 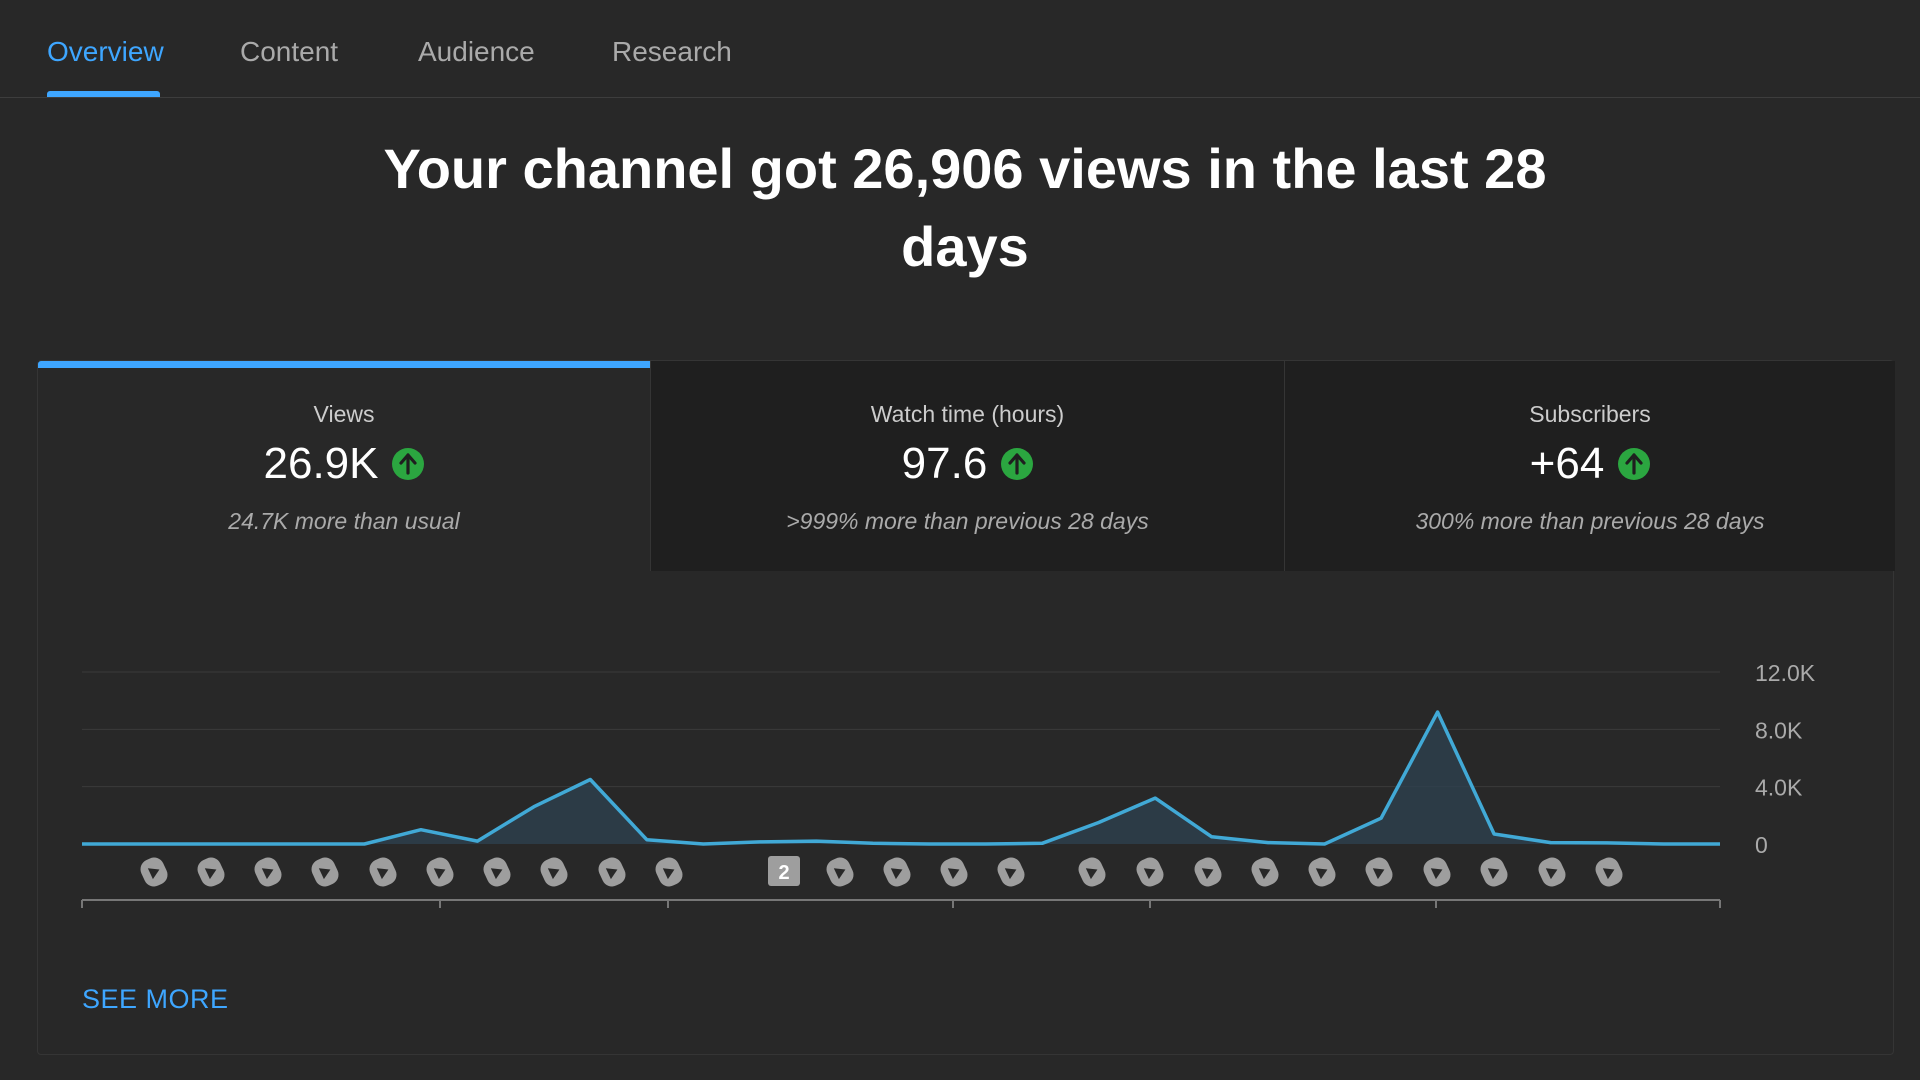 I want to click on metric-label: Views, so click(x=344, y=414).